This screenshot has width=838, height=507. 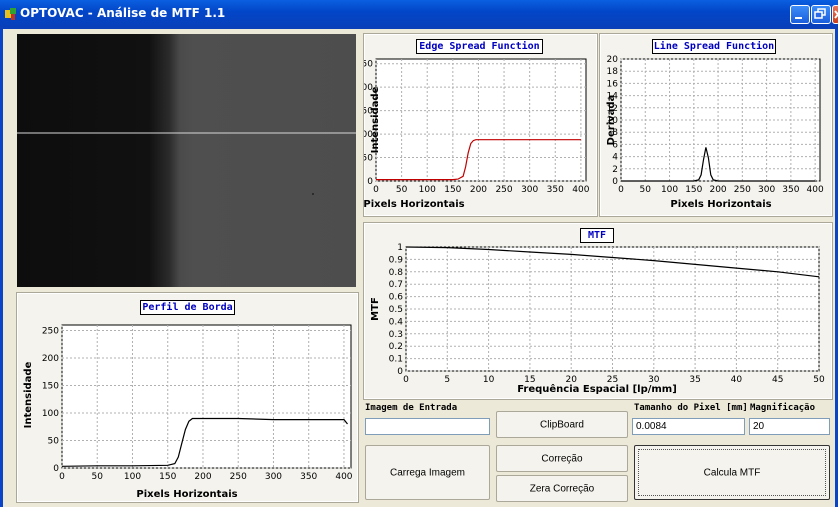 I want to click on carrega-imagem-label: Carrega Imagem, so click(x=427, y=472).